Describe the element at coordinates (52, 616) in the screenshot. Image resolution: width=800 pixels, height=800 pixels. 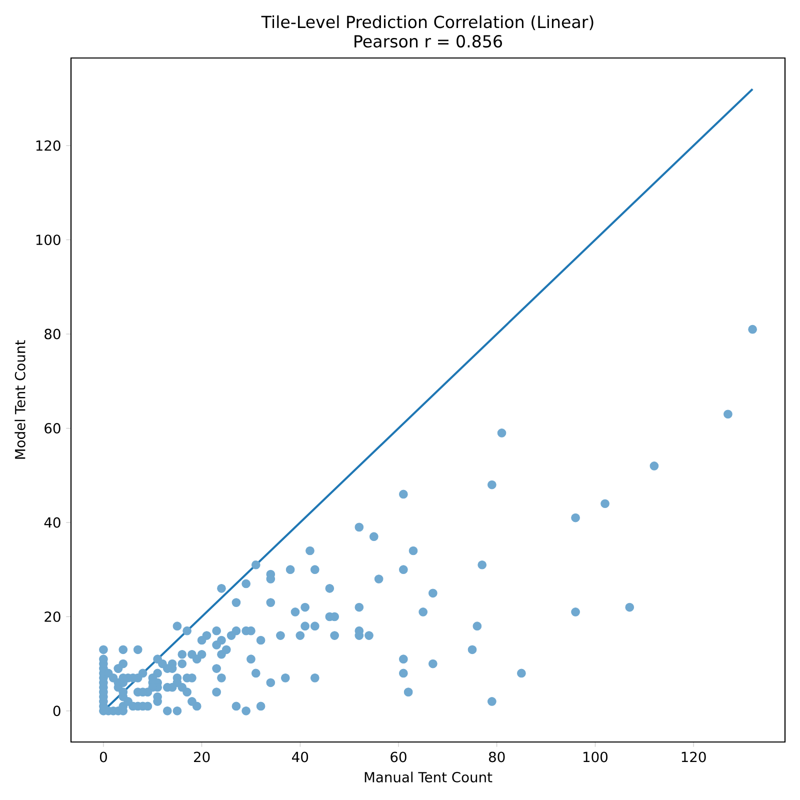
I see `y-tick-label: 20` at that location.